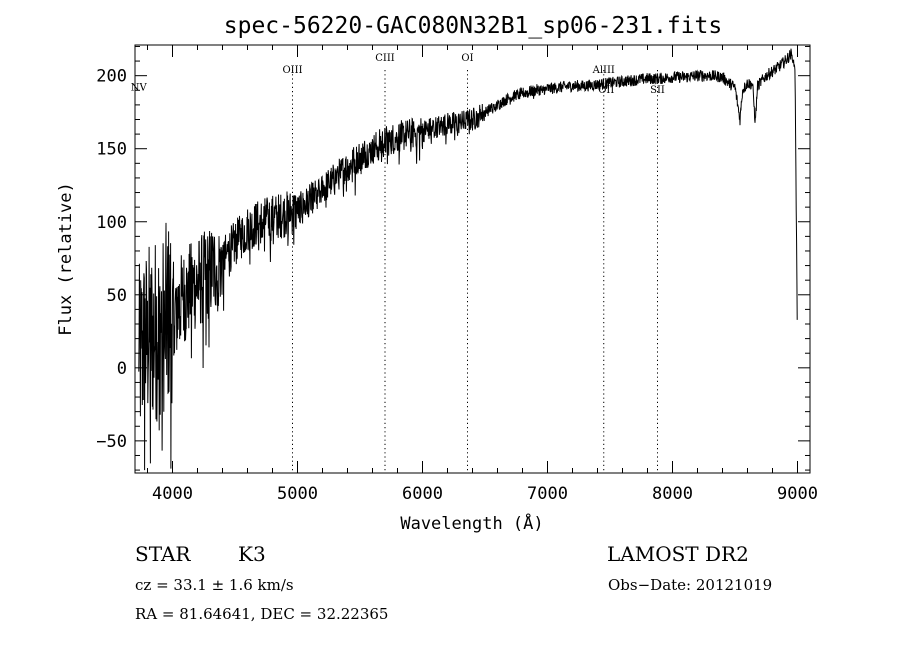 This screenshot has width=900, height=650. I want to click on x-tick-label: 9000, so click(797, 494).